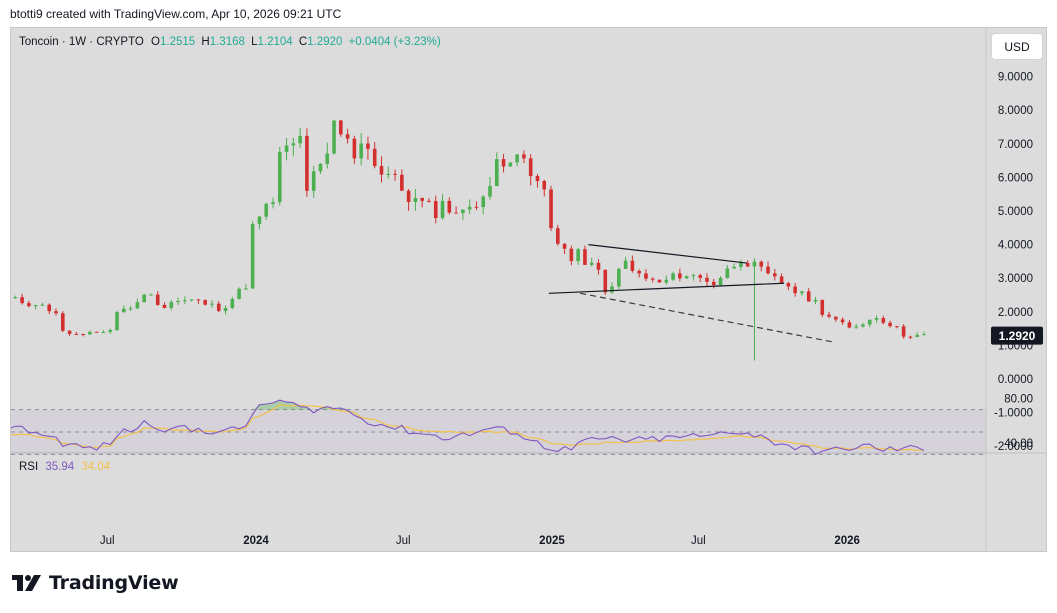 This screenshot has height=613, width=1057. I want to click on tradingview-logo-icon, so click(26, 583).